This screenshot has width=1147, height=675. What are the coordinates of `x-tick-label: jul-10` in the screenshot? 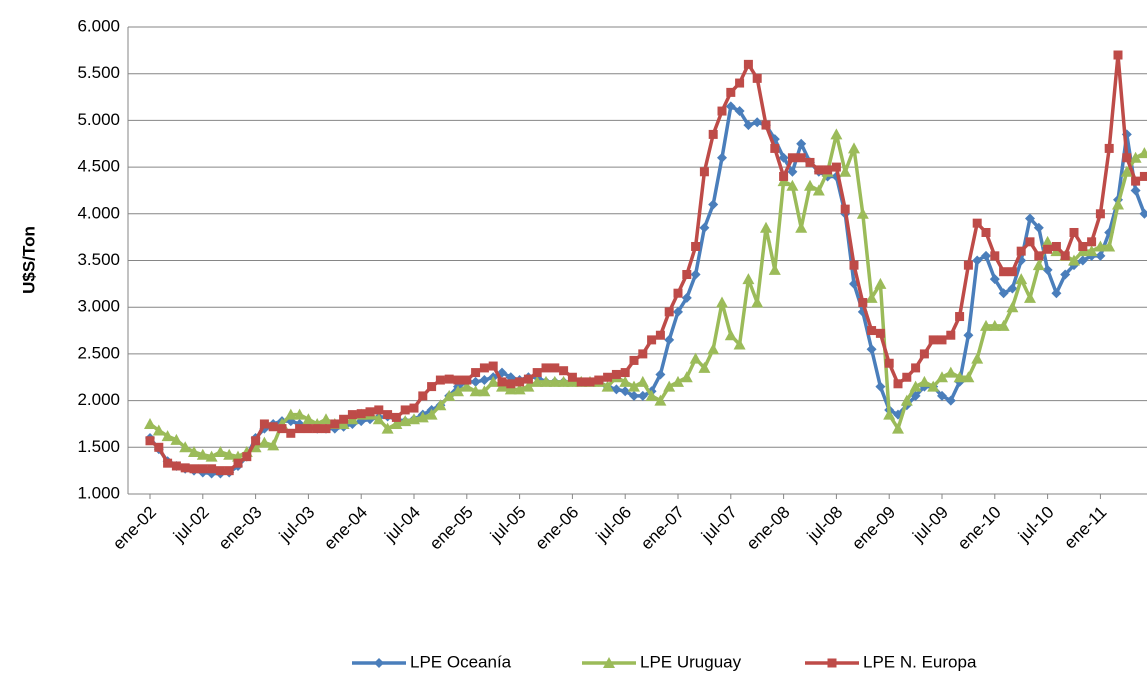 It's located at (1036, 525).